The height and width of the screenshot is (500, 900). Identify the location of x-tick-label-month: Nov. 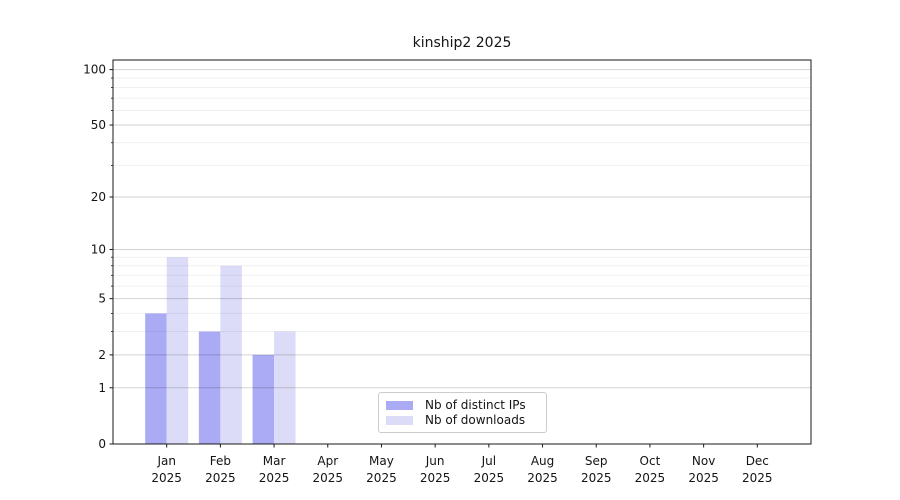
(703, 461).